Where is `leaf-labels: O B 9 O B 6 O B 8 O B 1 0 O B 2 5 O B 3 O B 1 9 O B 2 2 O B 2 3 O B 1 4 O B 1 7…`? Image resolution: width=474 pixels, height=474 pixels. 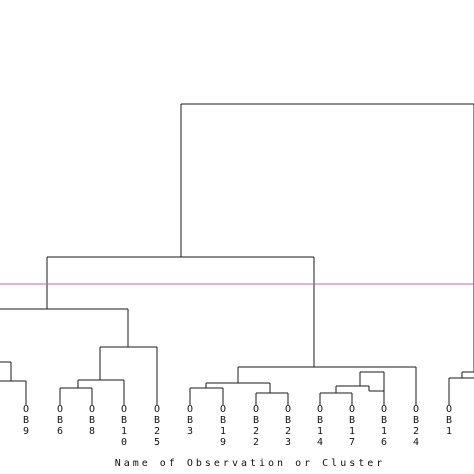 leaf-labels: O B 9 O B 6 O B 8 O B 1 0 O B 2 5 O B 3 O B 1 9 O B 2 2 O B 2 3 O B 1 4 O B 1 7… is located at coordinates (237, 426).